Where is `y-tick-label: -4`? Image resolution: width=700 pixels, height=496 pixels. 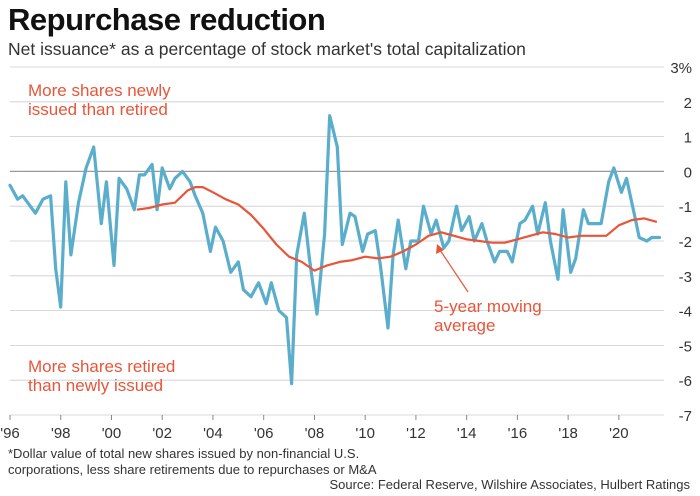 y-tick-label: -4 is located at coordinates (685, 312).